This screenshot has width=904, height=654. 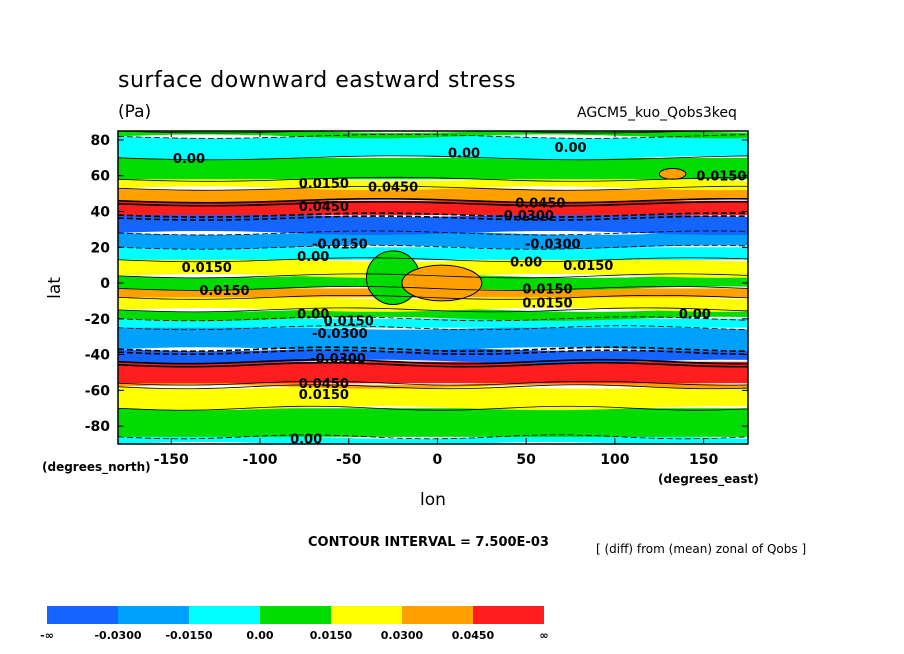 I want to click on colorbar-label: 0.00, so click(x=259, y=635).